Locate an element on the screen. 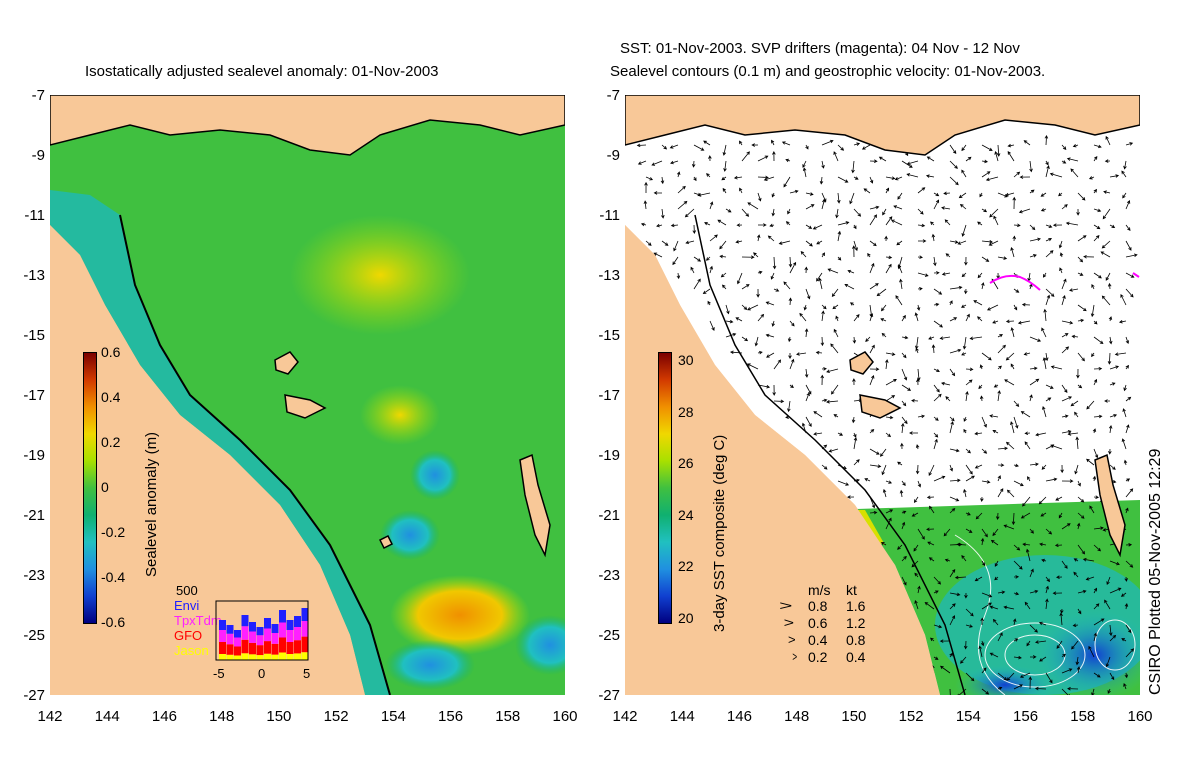 Image resolution: width=1200 pixels, height=780 pixels. velocity-key-ms: 0.4 is located at coordinates (818, 640).